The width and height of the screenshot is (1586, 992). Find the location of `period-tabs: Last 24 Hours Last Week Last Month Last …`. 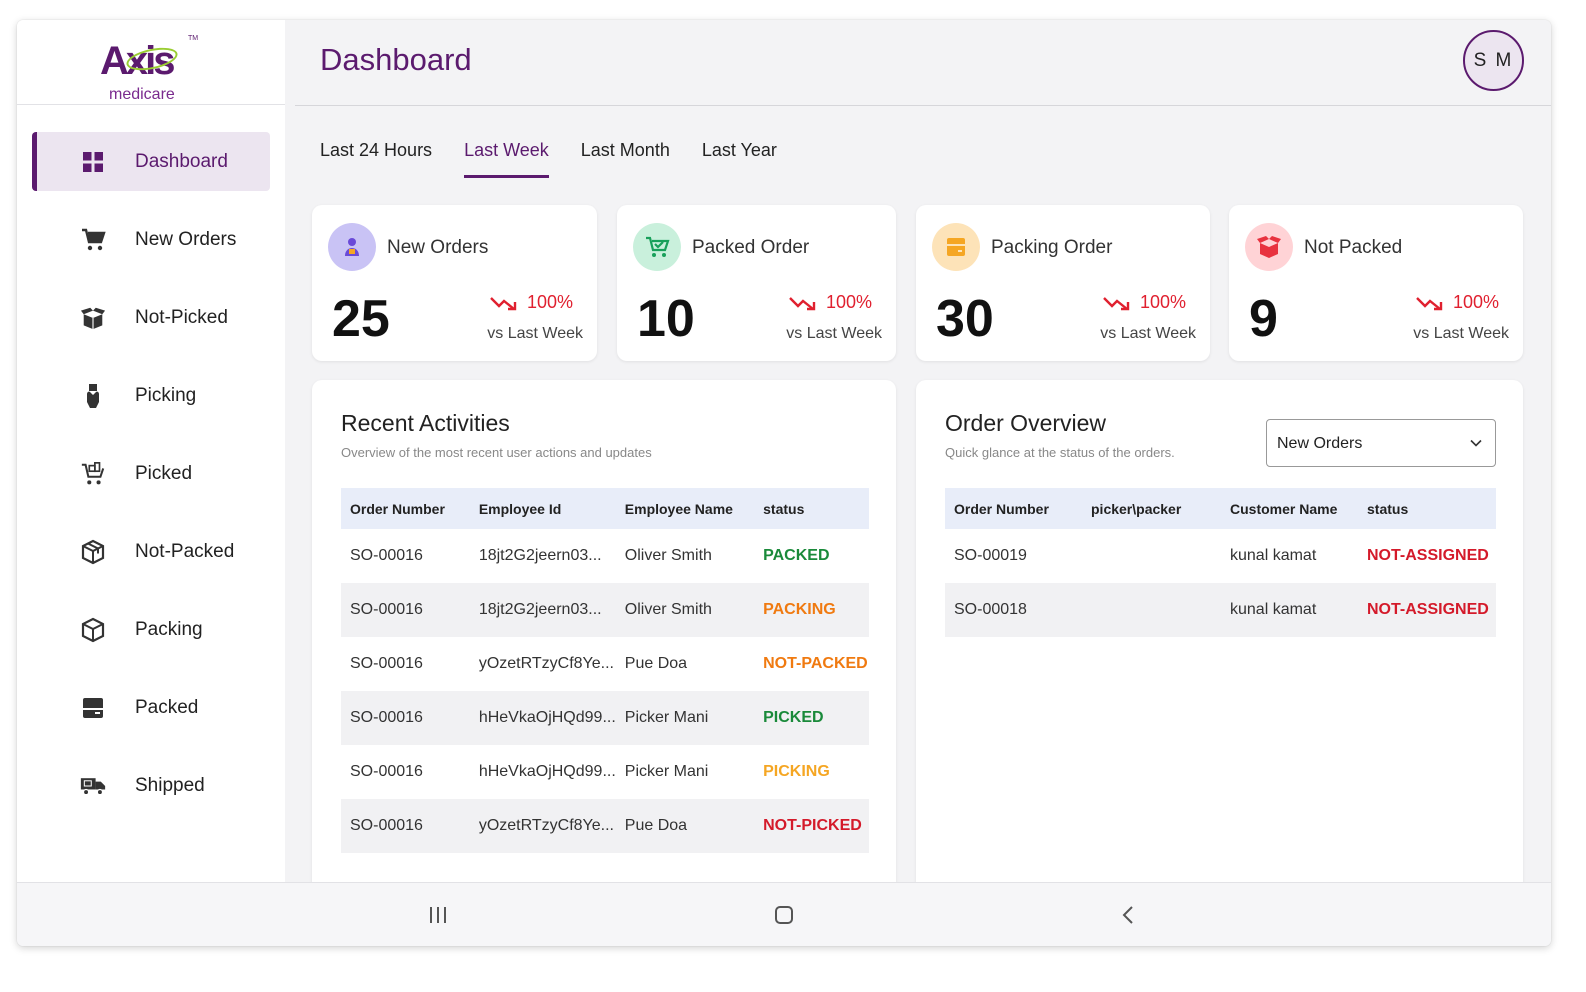

period-tabs: Last 24 Hours Last Week Last Month Last … is located at coordinates (564, 159).